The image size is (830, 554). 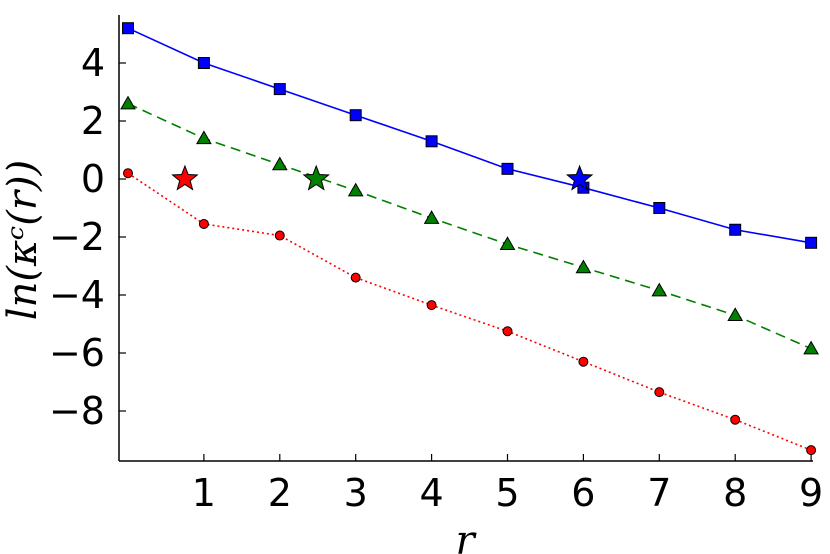 I want to click on y-tick-label: 2, so click(x=93, y=121).